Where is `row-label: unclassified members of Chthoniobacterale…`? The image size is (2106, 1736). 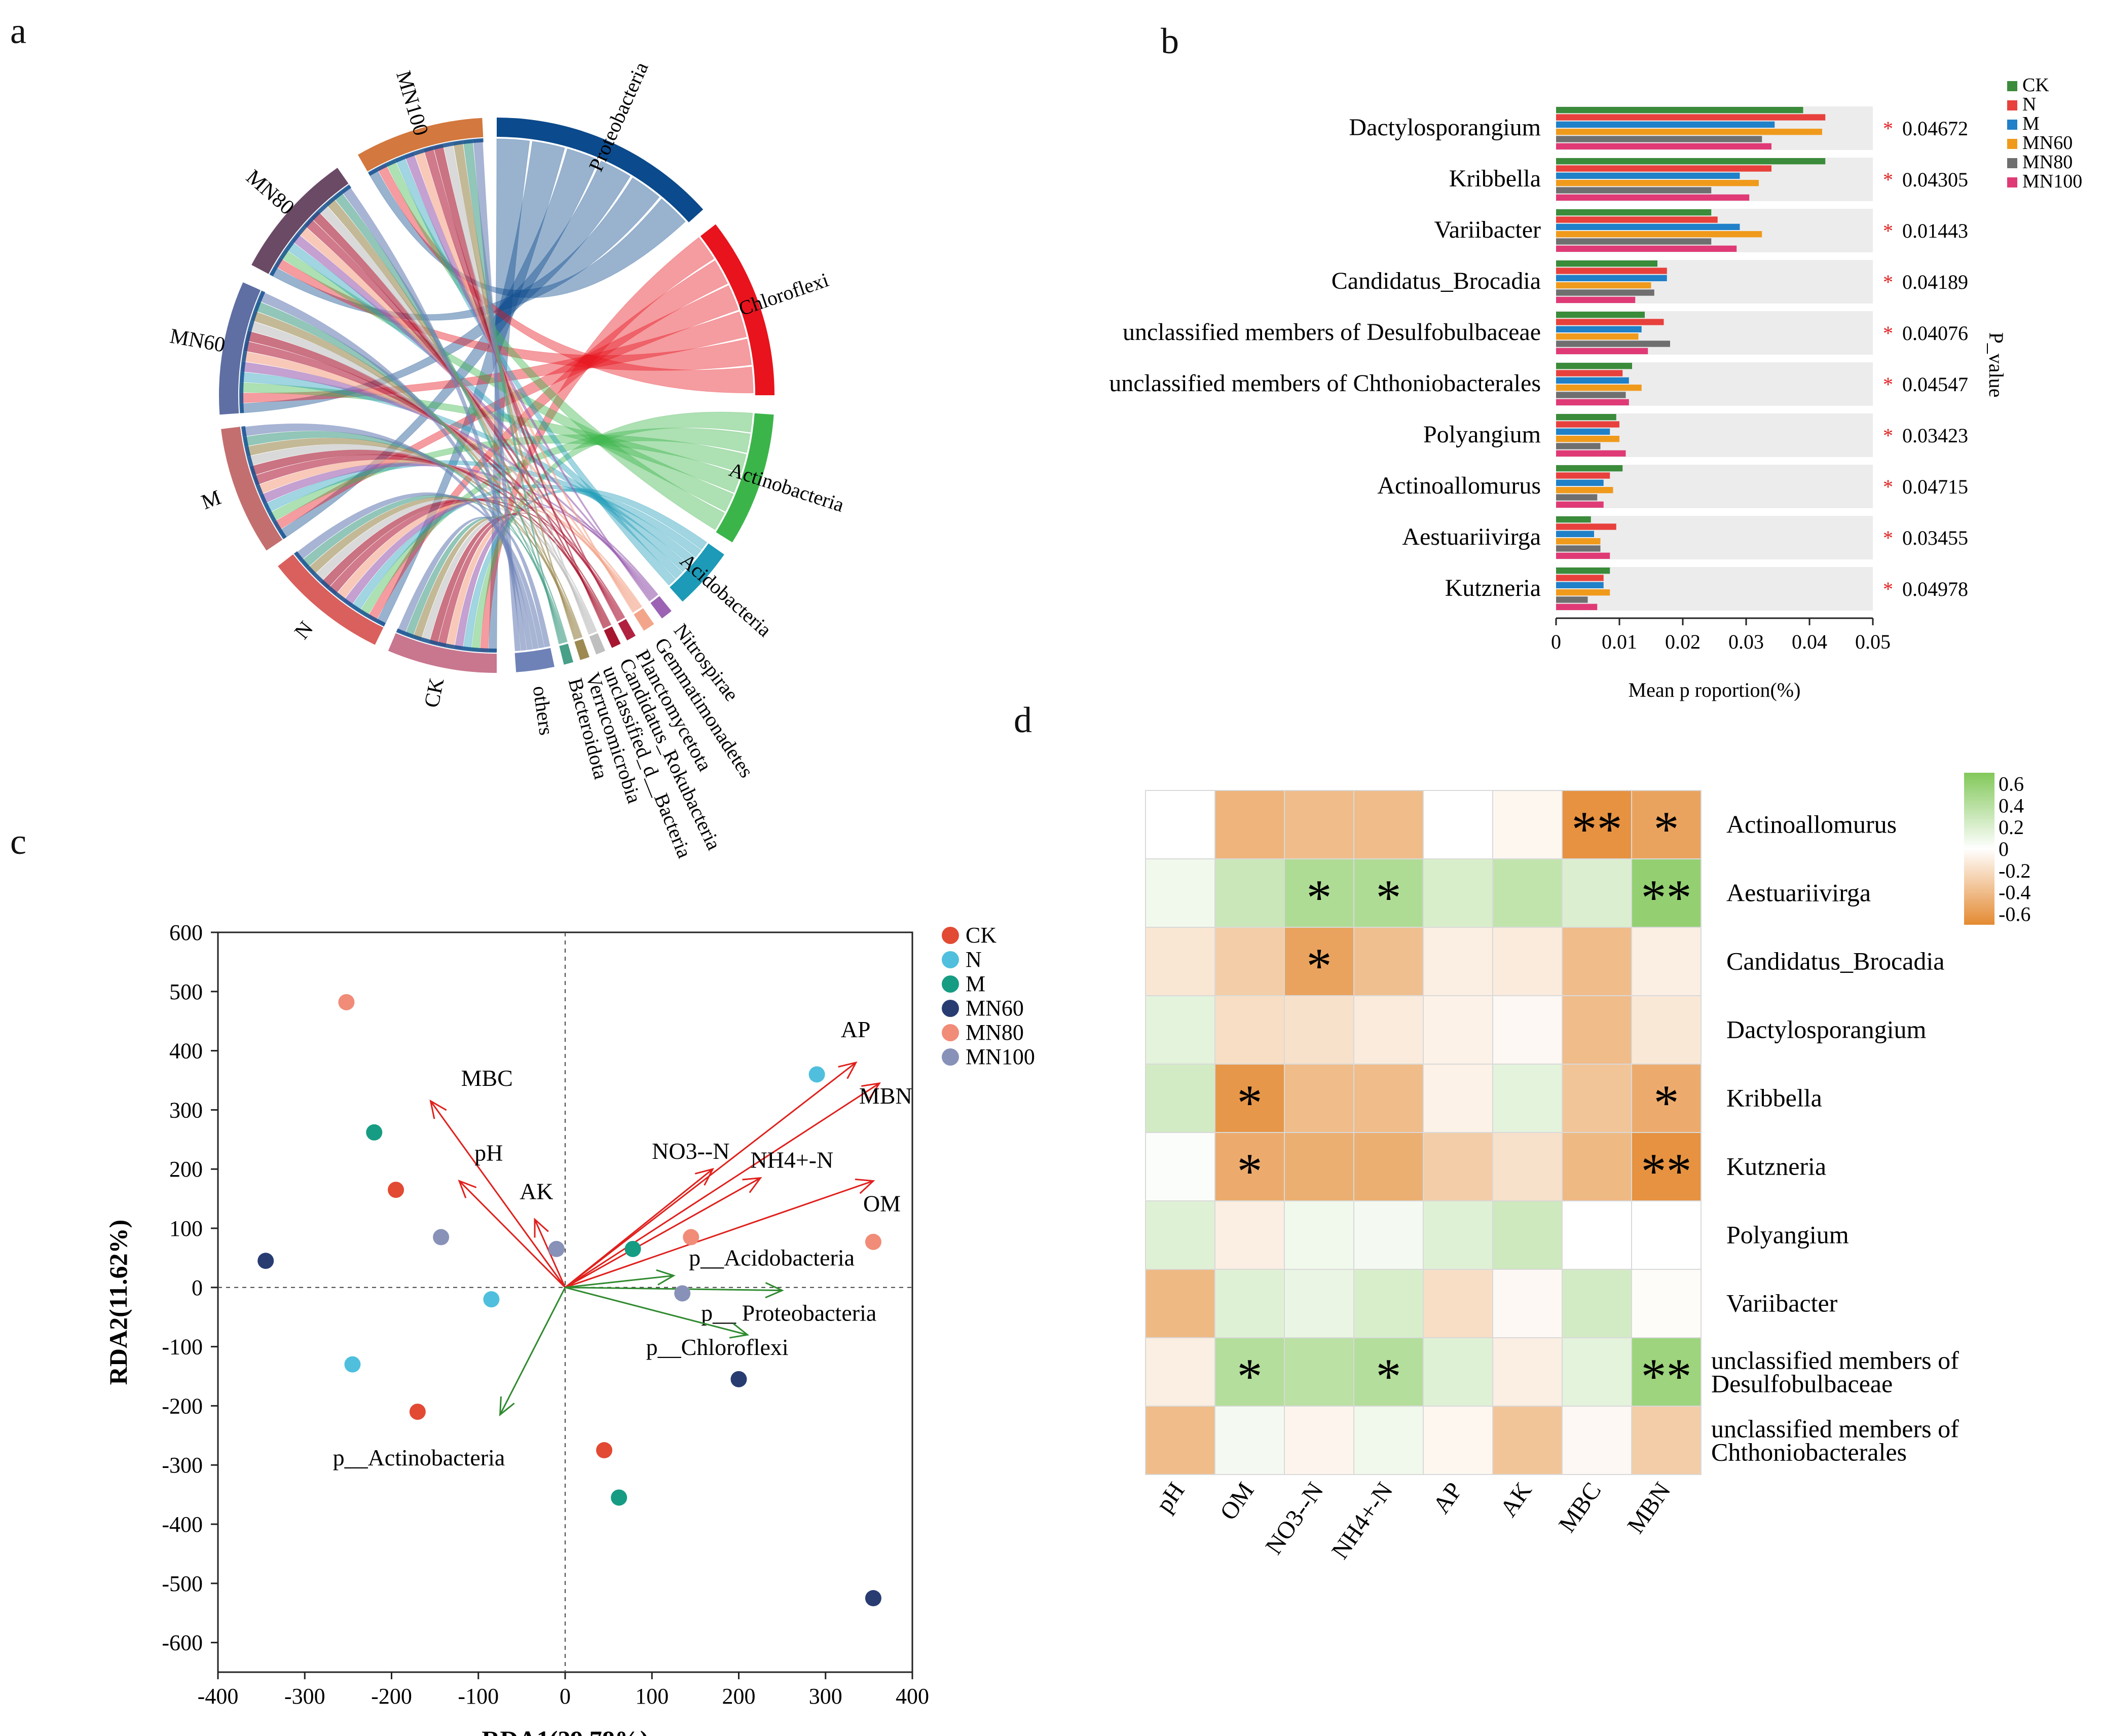 row-label: unclassified members of Chthoniobacterale… is located at coordinates (1835, 1440).